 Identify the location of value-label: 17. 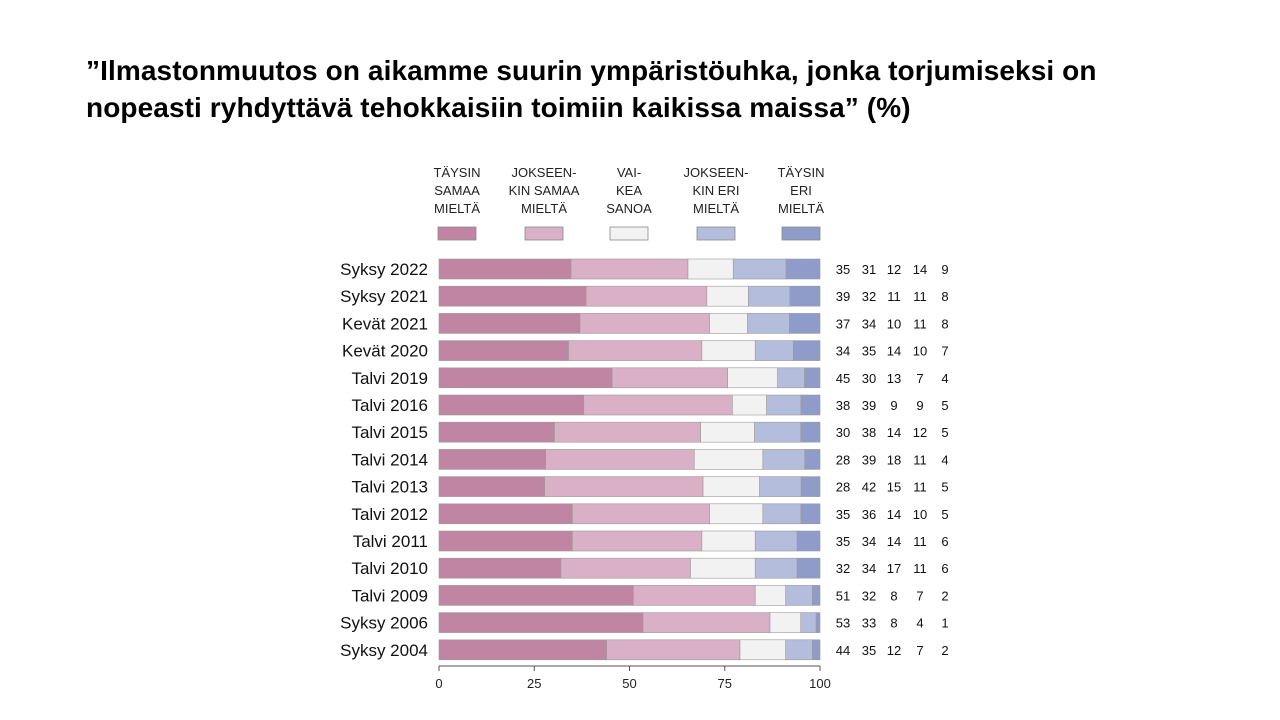
(894, 568).